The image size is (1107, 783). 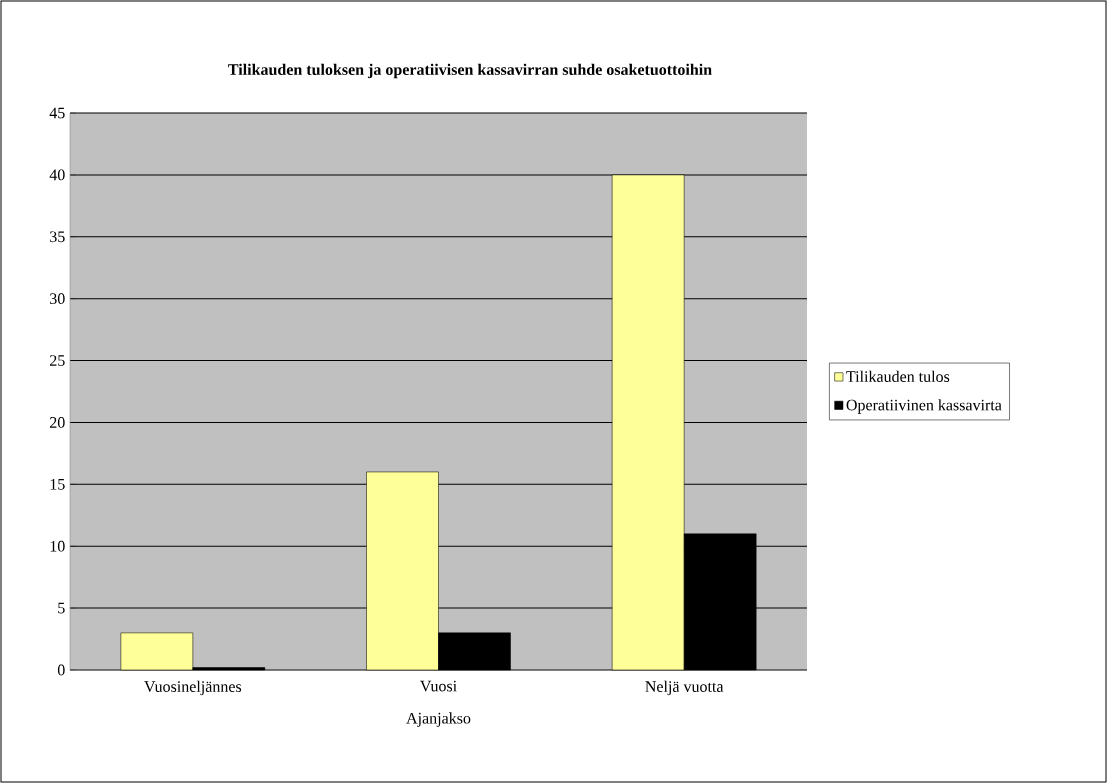 I want to click on y-tick-label: 30, so click(x=57, y=299).